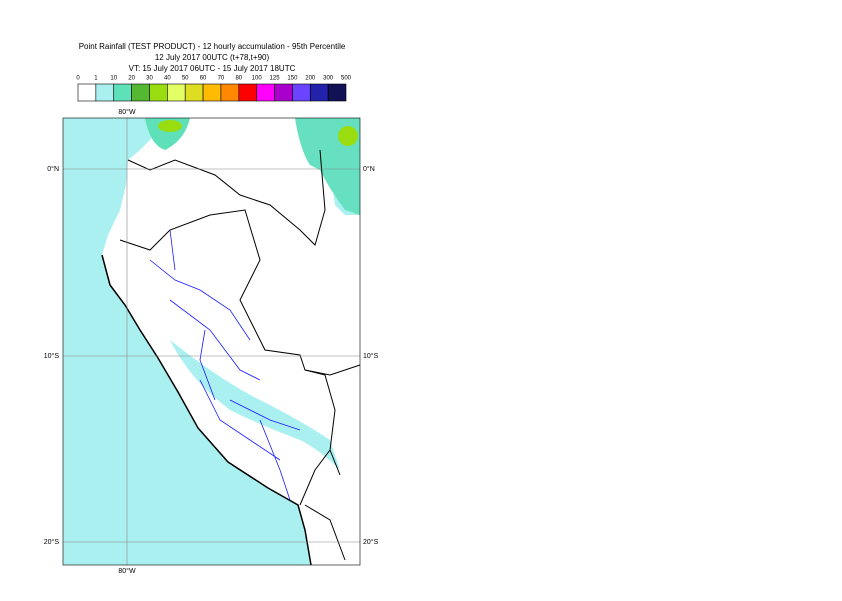 This screenshot has width=842, height=601. Describe the element at coordinates (328, 79) in the screenshot. I see `legend-label: 300` at that location.